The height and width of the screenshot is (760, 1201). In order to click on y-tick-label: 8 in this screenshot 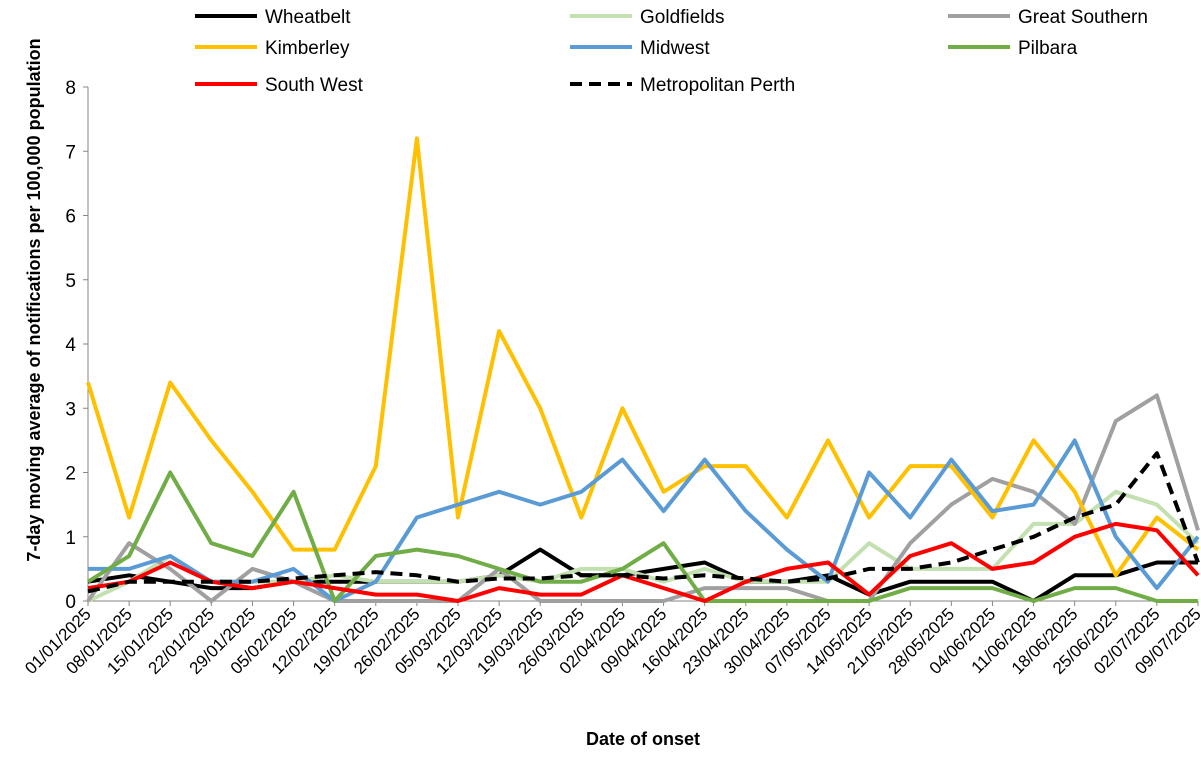, I will do `click(70, 88)`.